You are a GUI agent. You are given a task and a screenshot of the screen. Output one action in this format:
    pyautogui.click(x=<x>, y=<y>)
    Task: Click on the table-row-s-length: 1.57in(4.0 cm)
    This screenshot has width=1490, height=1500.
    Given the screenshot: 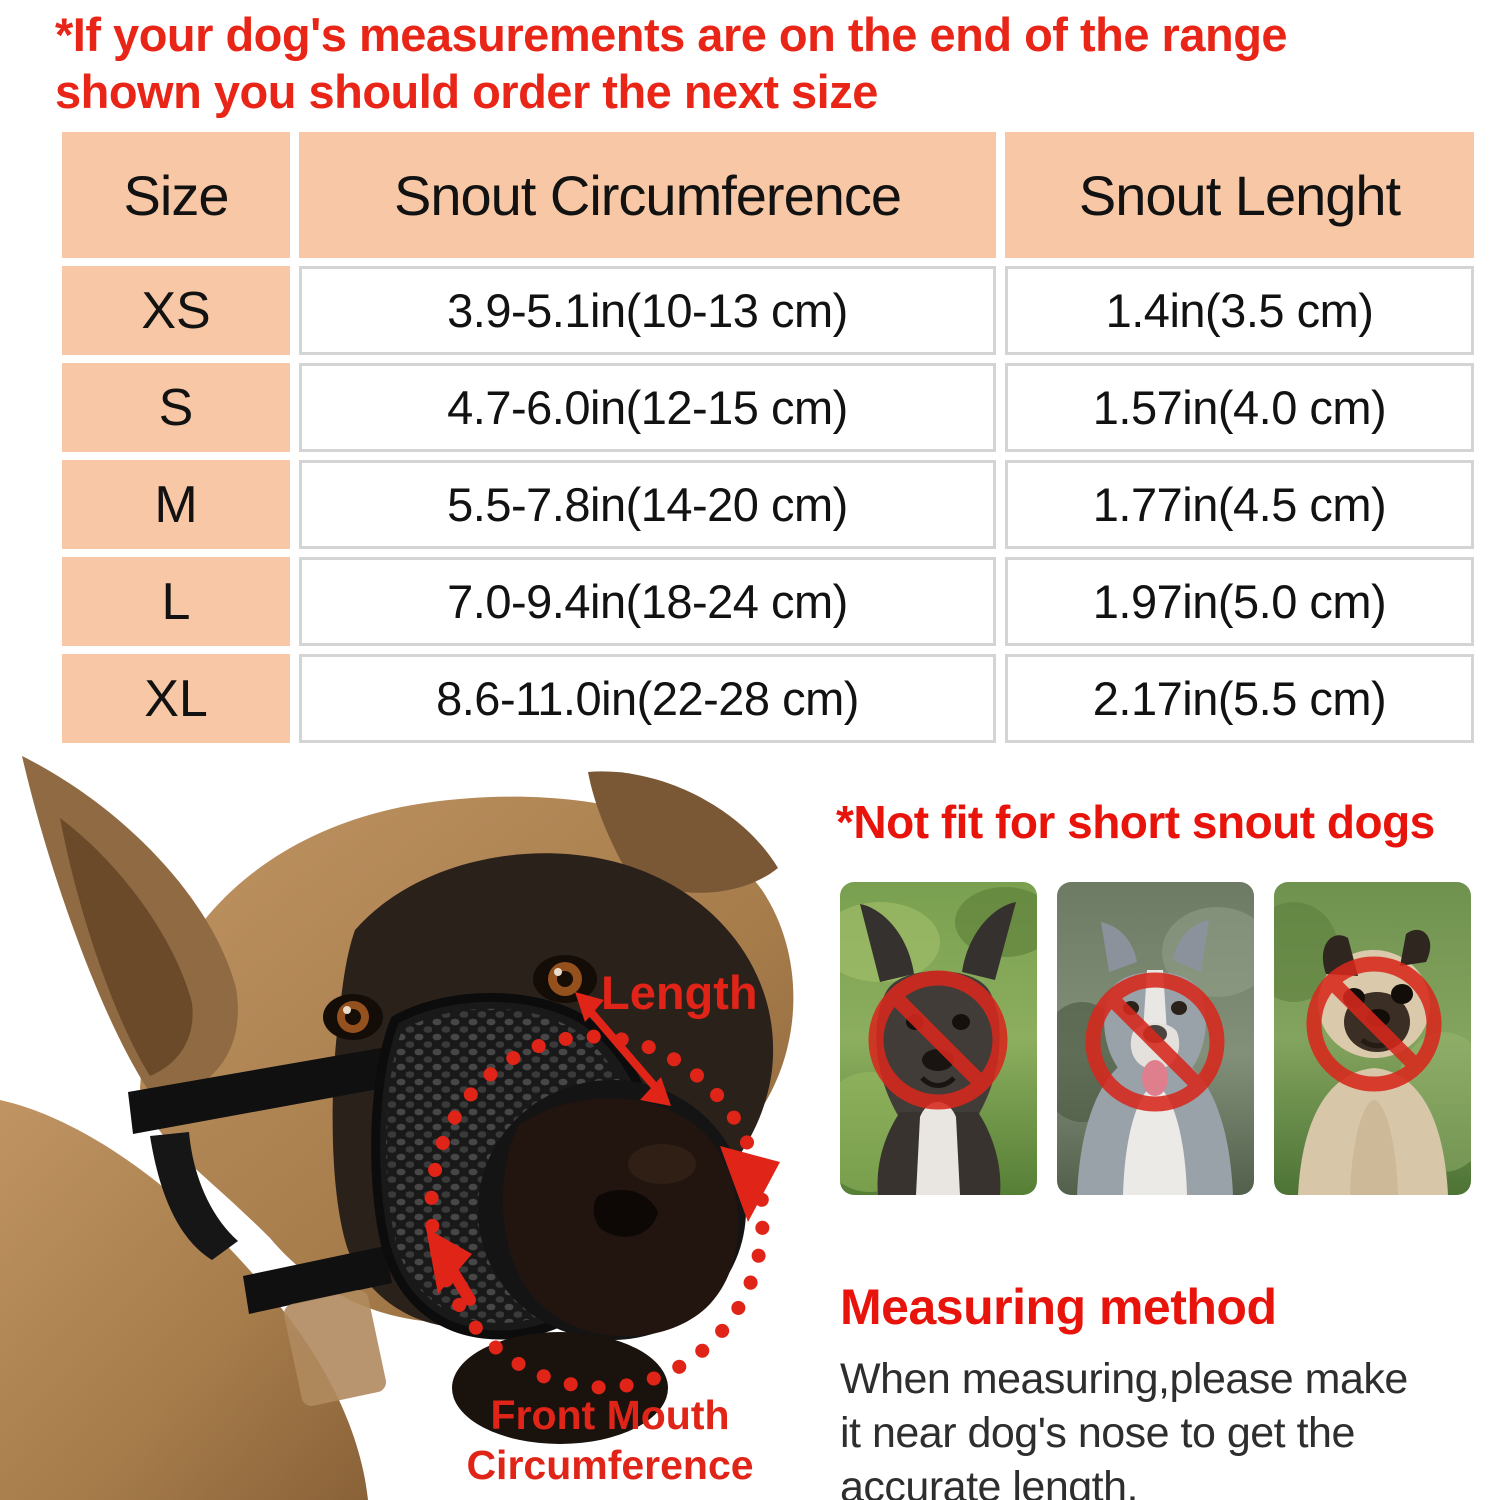 What is the action you would take?
    pyautogui.click(x=1239, y=407)
    